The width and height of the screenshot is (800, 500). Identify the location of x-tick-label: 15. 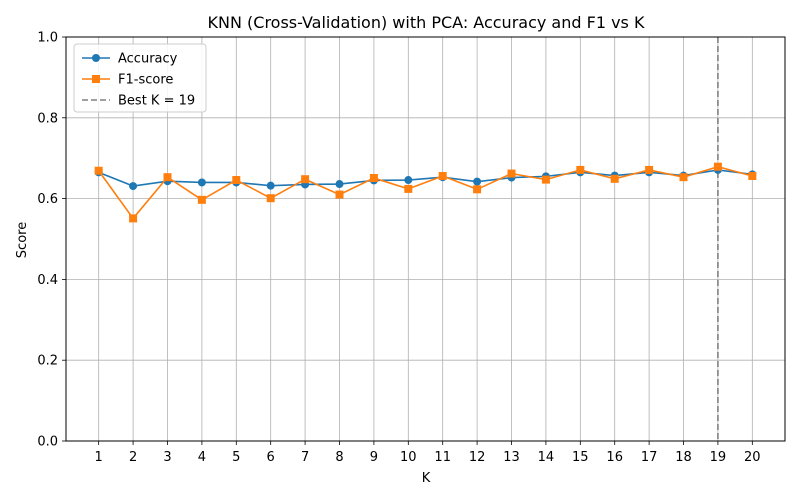
(580, 457).